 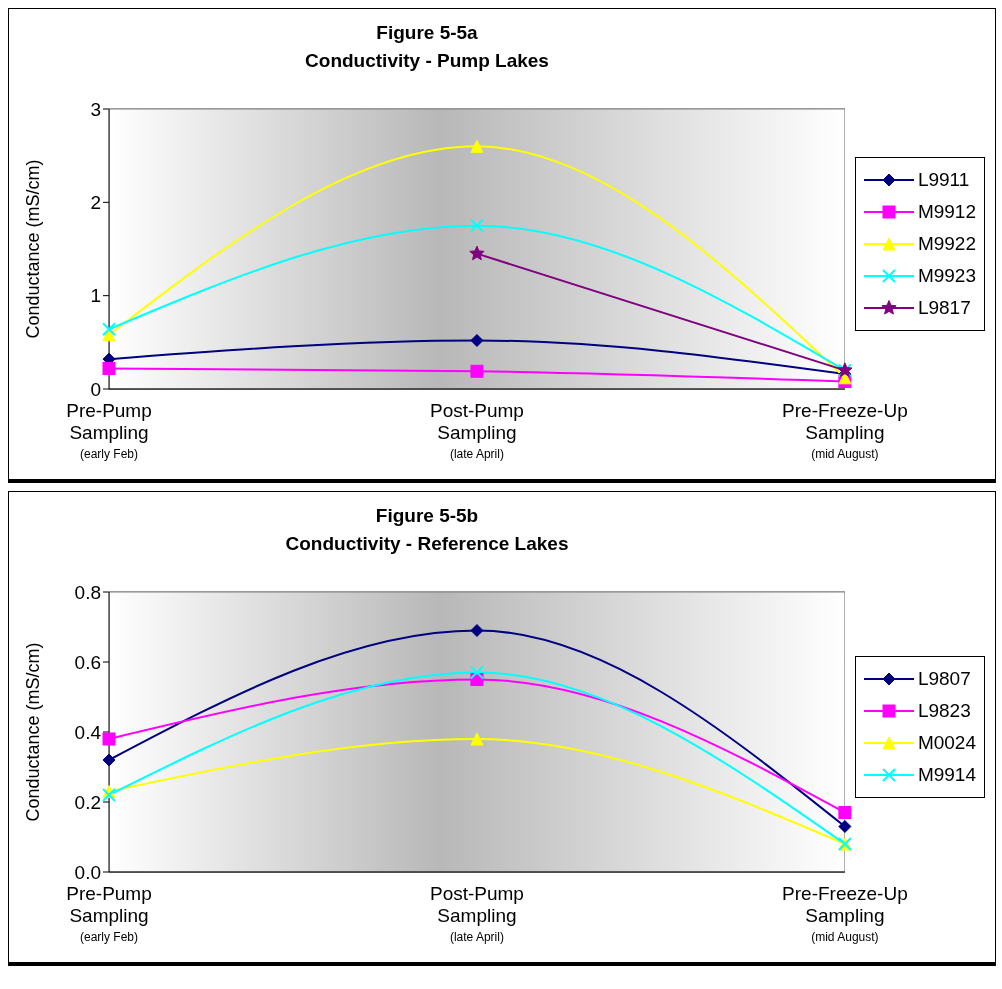 What do you see at coordinates (95, 296) in the screenshot?
I see `y-tick-label: 1` at bounding box center [95, 296].